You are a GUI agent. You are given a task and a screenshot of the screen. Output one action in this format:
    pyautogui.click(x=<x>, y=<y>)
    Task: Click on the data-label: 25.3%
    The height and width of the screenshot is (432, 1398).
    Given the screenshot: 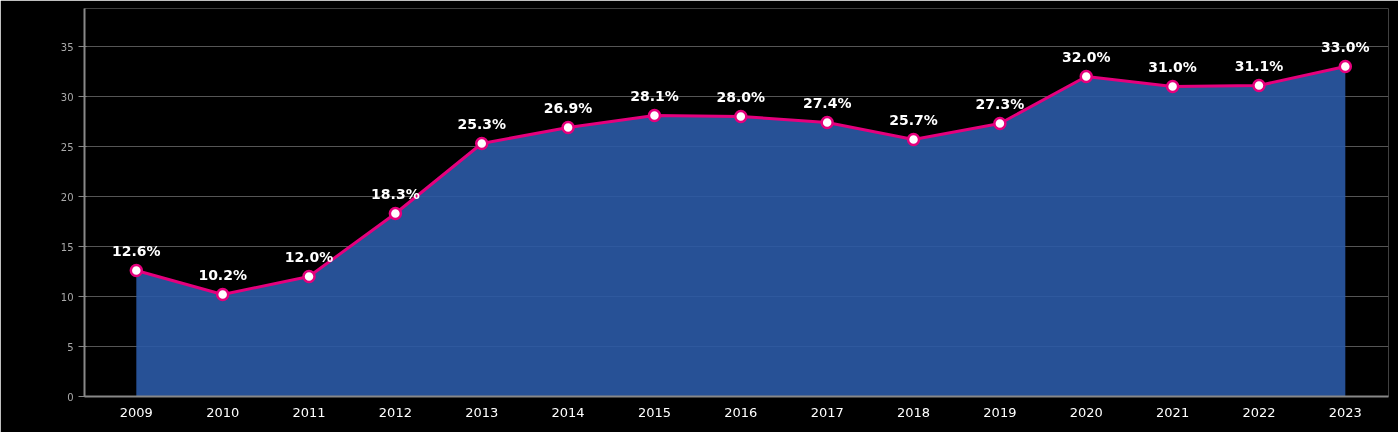 What is the action you would take?
    pyautogui.click(x=482, y=123)
    